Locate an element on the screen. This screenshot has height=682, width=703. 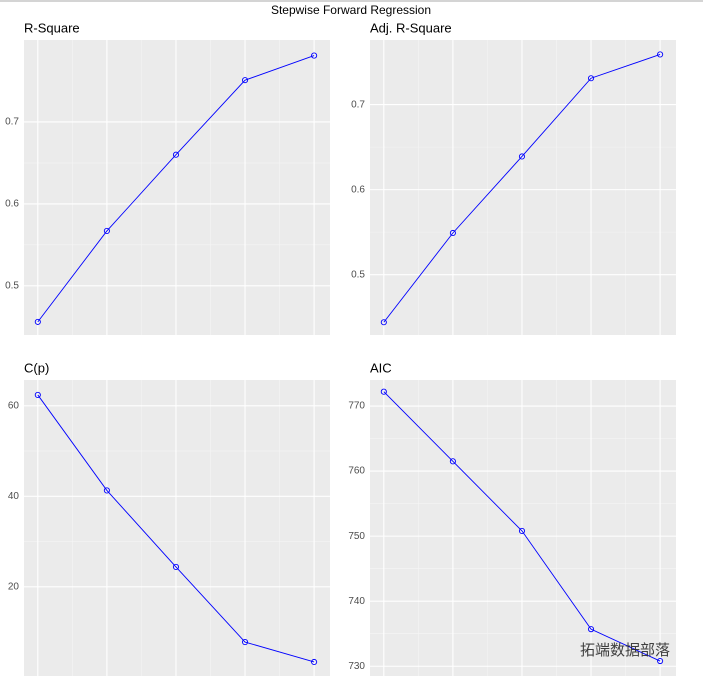
panel-title: AIC is located at coordinates (381, 367).